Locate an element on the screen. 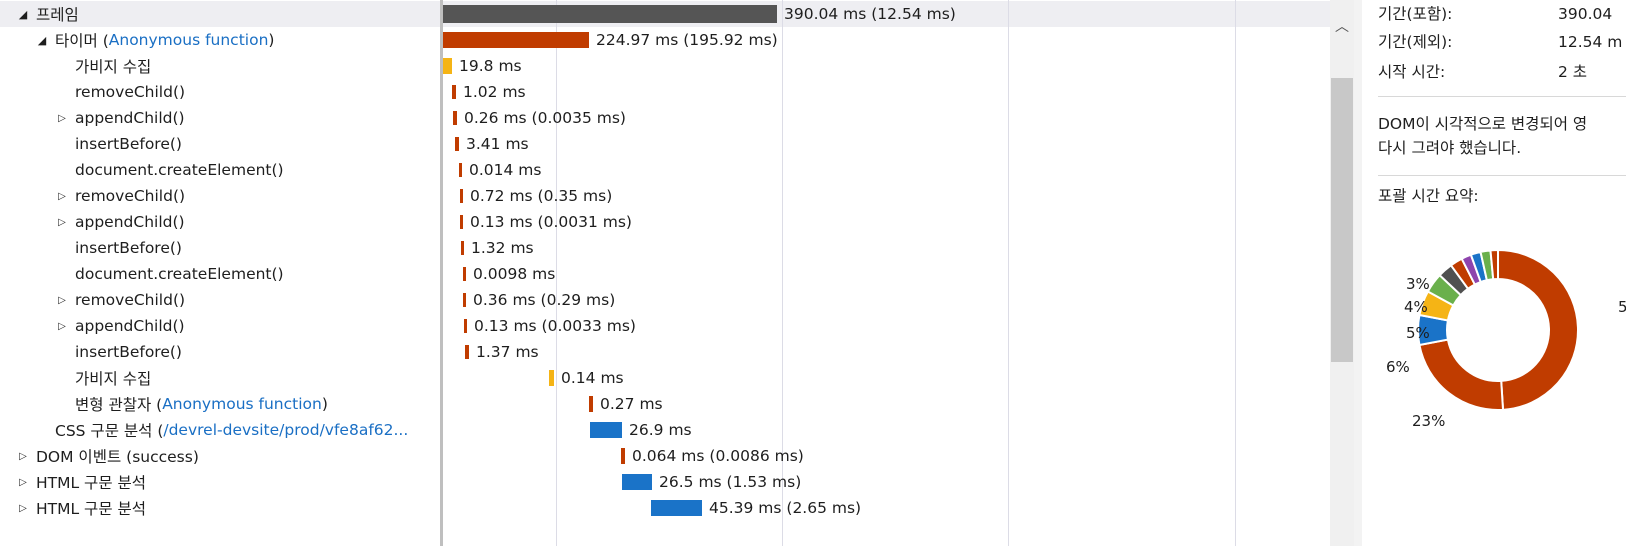  timeline-bar-label: 0.13 ms (0.0031 ms) is located at coordinates (551, 222).